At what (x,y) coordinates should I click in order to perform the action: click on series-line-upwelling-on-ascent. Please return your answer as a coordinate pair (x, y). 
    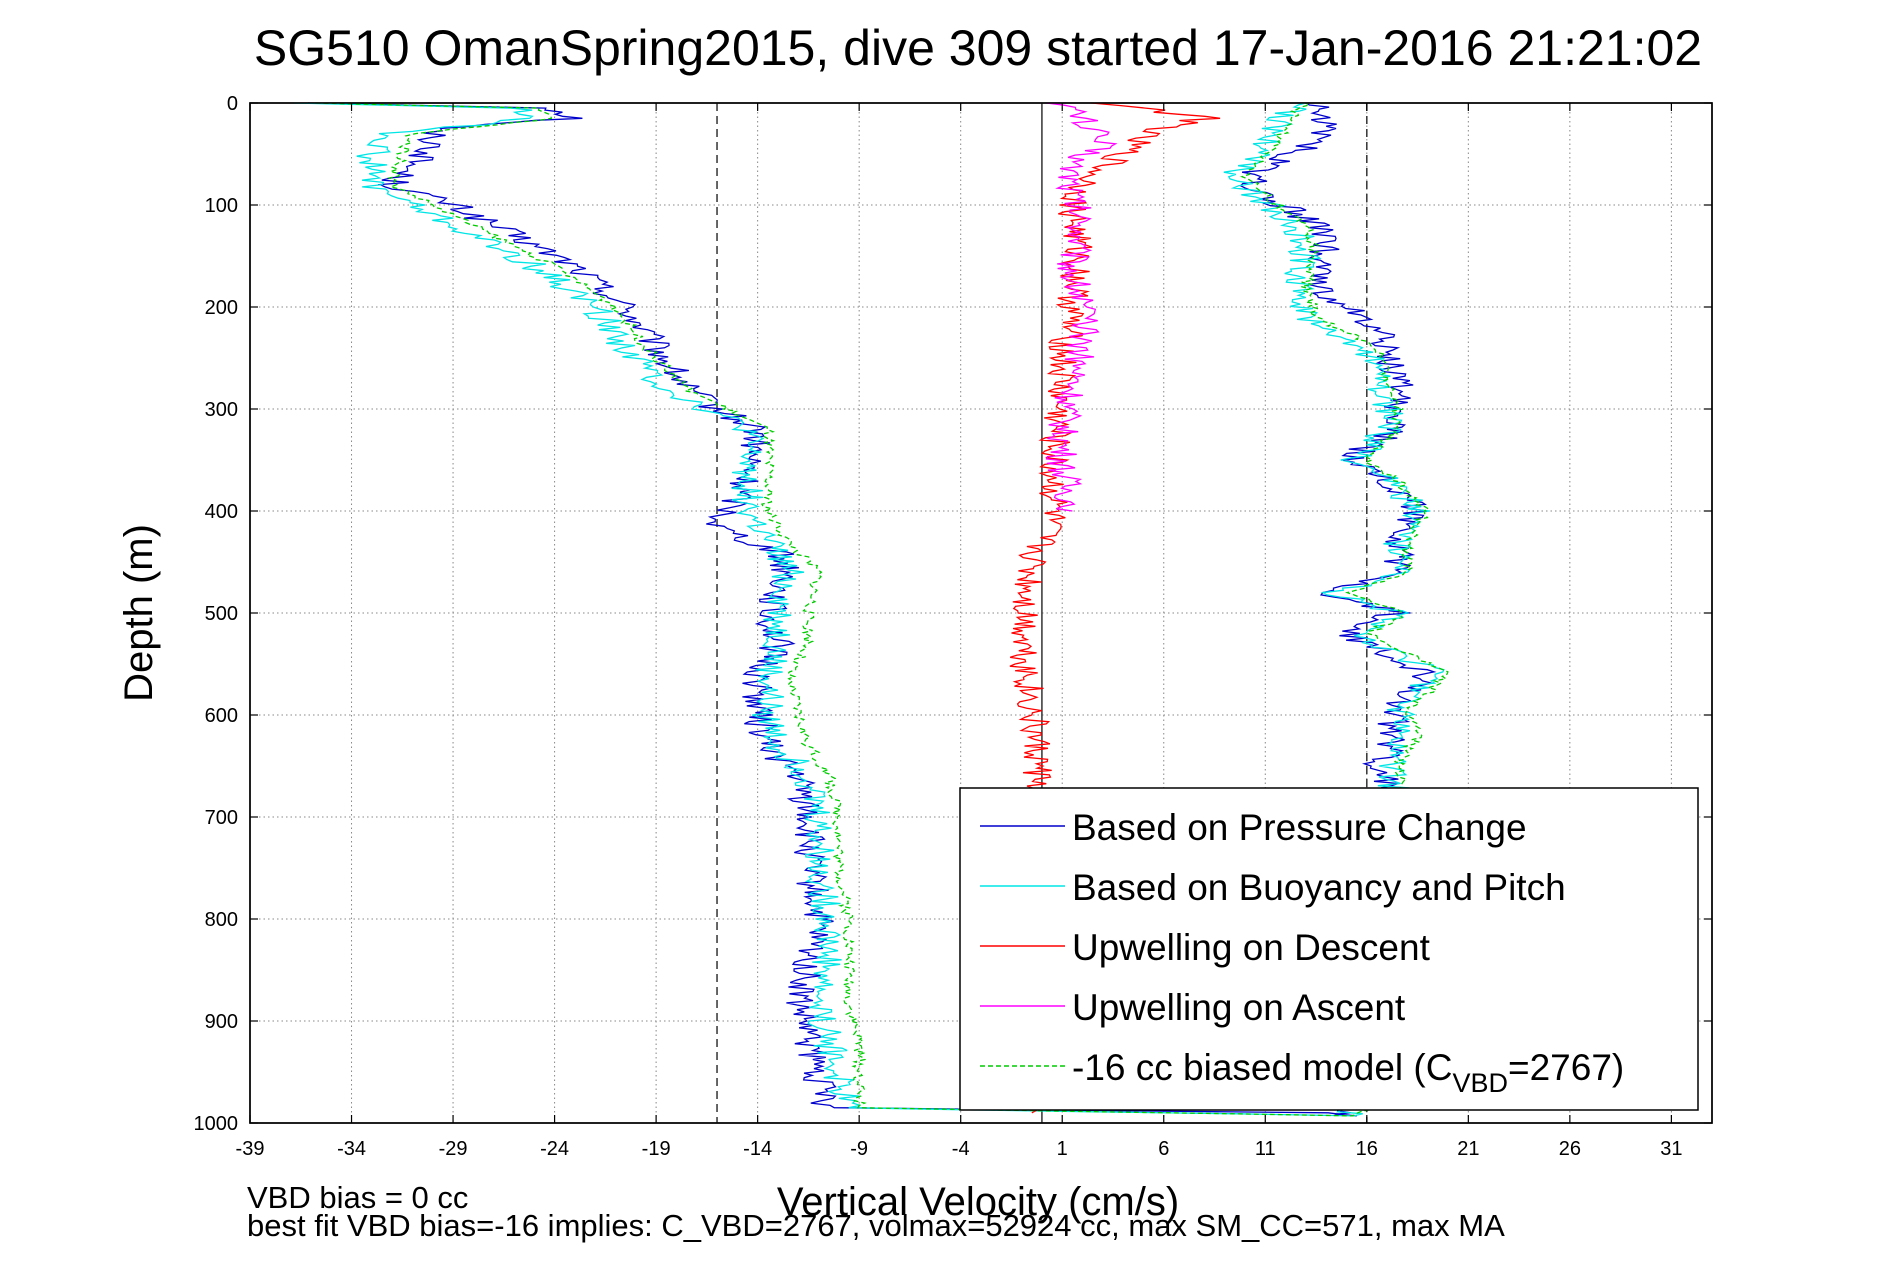
    Looking at the image, I should click on (1081, 307).